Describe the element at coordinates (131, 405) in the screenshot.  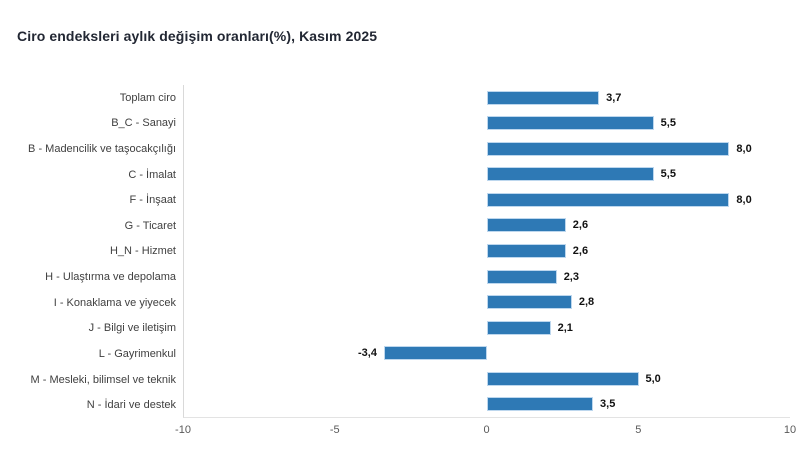
I see `category-label: N - İdari ve destek` at that location.